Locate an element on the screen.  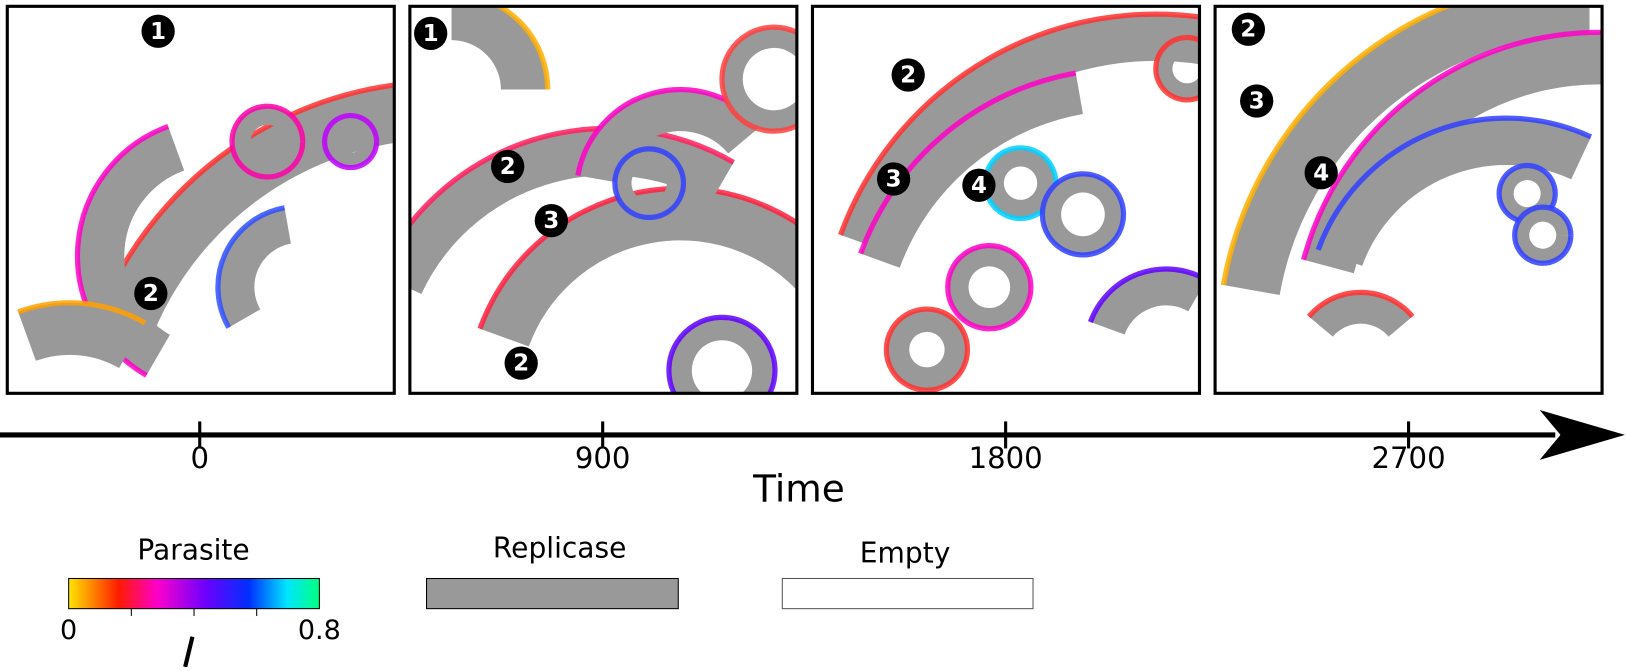
legend-title: Empty is located at coordinates (905, 553).